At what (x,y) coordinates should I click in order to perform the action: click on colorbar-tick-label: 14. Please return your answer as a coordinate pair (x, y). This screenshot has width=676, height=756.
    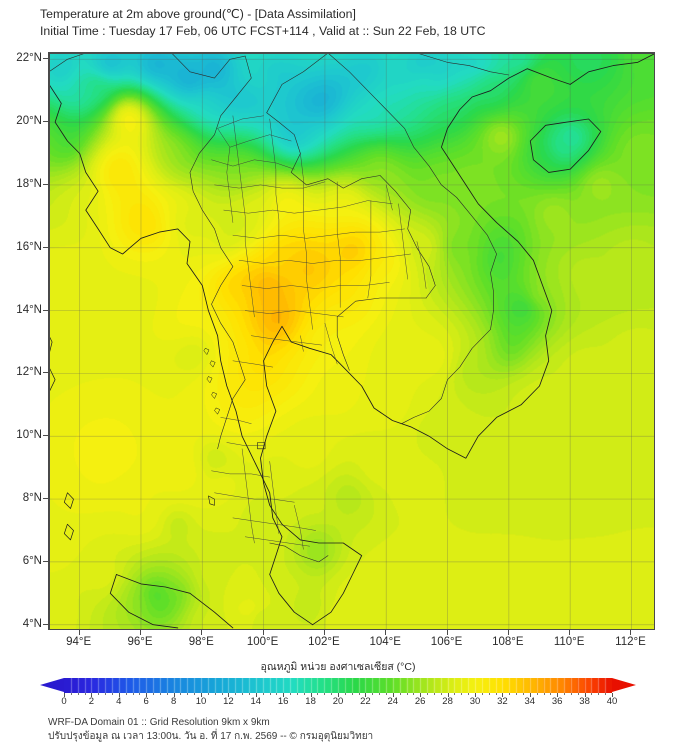
    Looking at the image, I should click on (256, 701).